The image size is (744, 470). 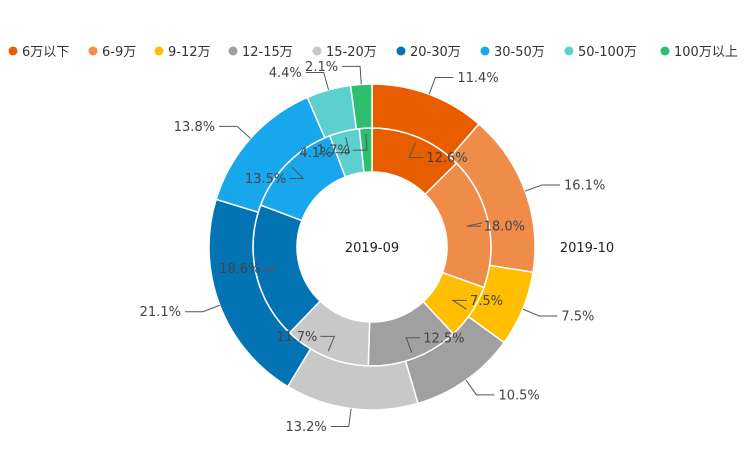 I want to click on legend-label: 6-9万, so click(x=119, y=52).